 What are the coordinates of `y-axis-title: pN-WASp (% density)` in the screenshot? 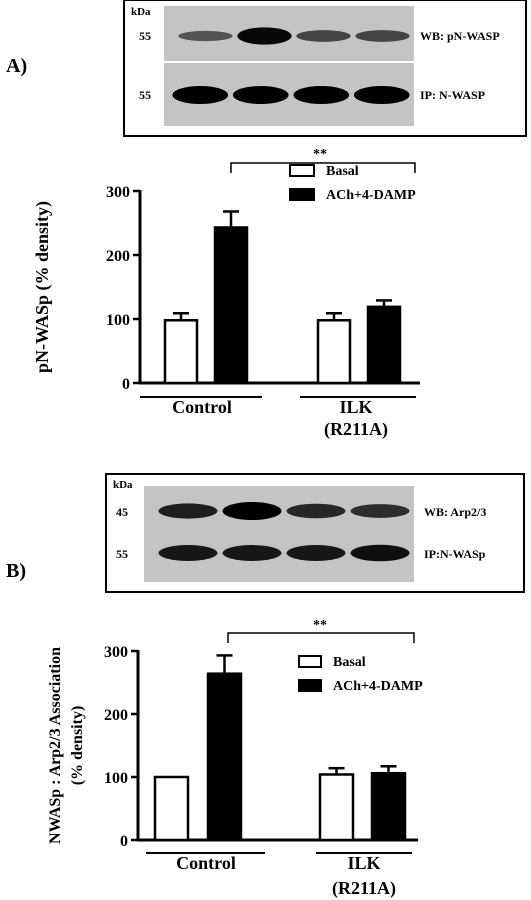 It's located at (42, 287).